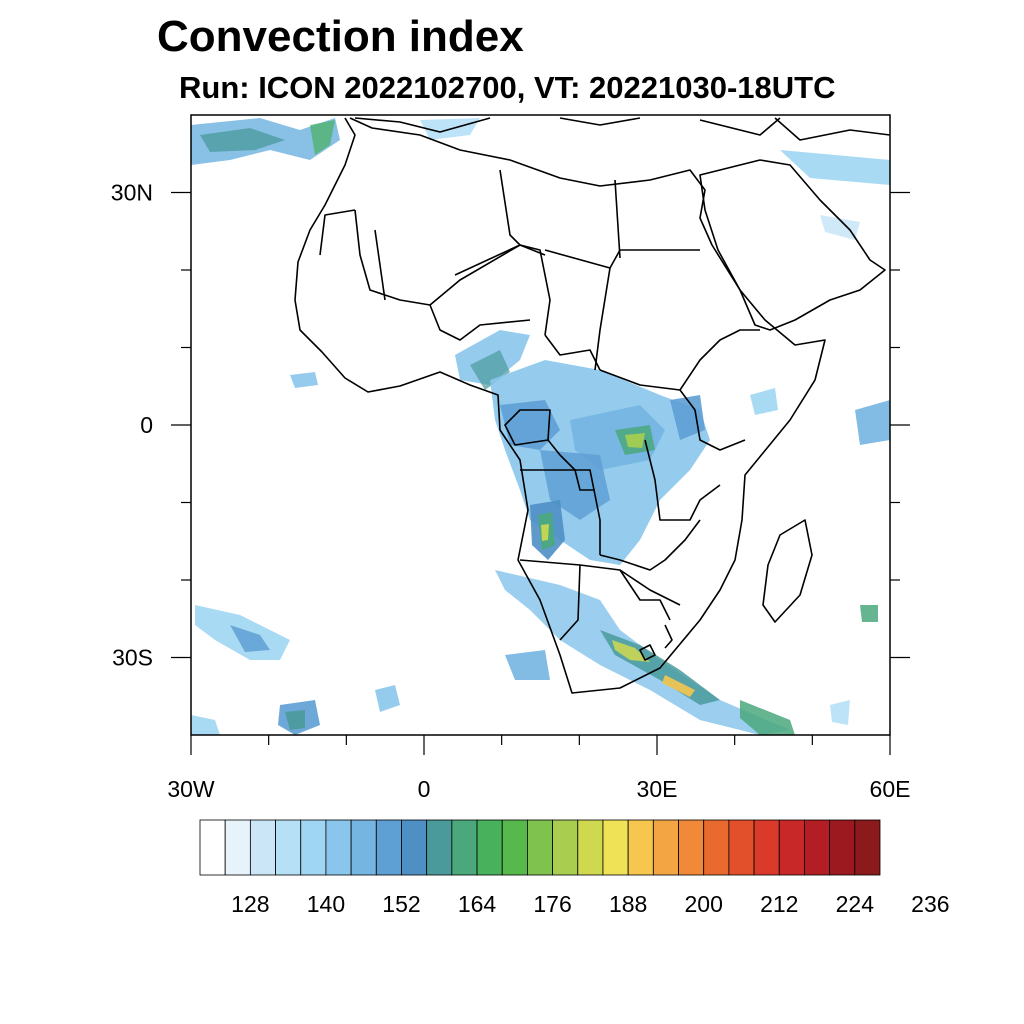 The height and width of the screenshot is (1024, 1024). What do you see at coordinates (401, 904) in the screenshot?
I see `colorbar-label: 152` at bounding box center [401, 904].